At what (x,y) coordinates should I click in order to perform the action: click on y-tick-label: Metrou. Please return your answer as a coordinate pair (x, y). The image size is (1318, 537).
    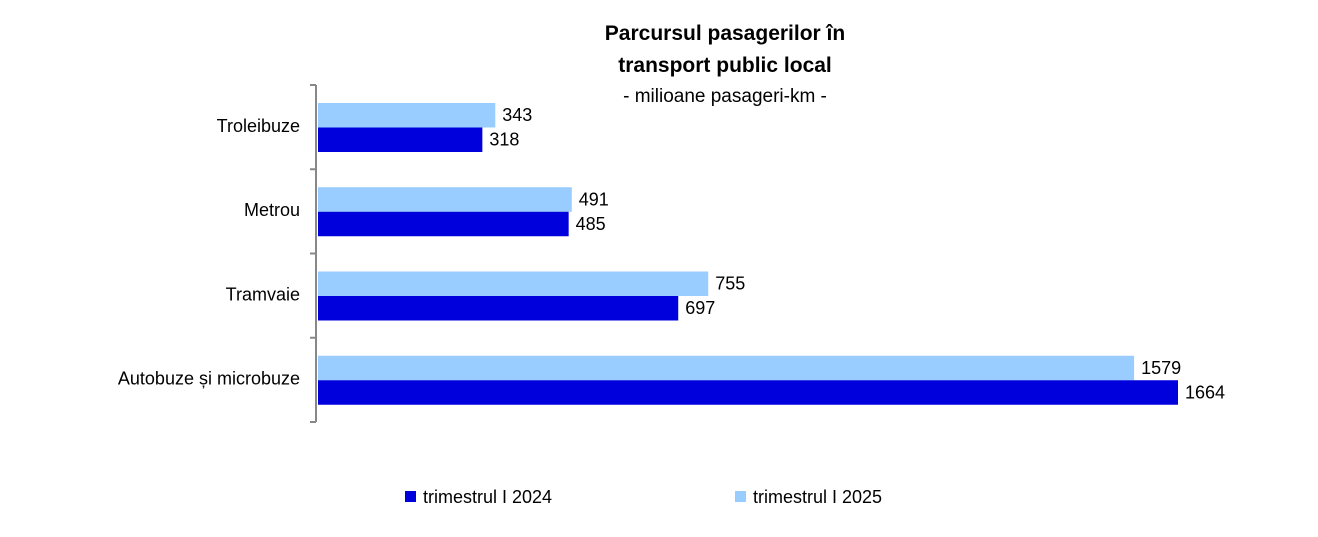
    Looking at the image, I should click on (272, 210).